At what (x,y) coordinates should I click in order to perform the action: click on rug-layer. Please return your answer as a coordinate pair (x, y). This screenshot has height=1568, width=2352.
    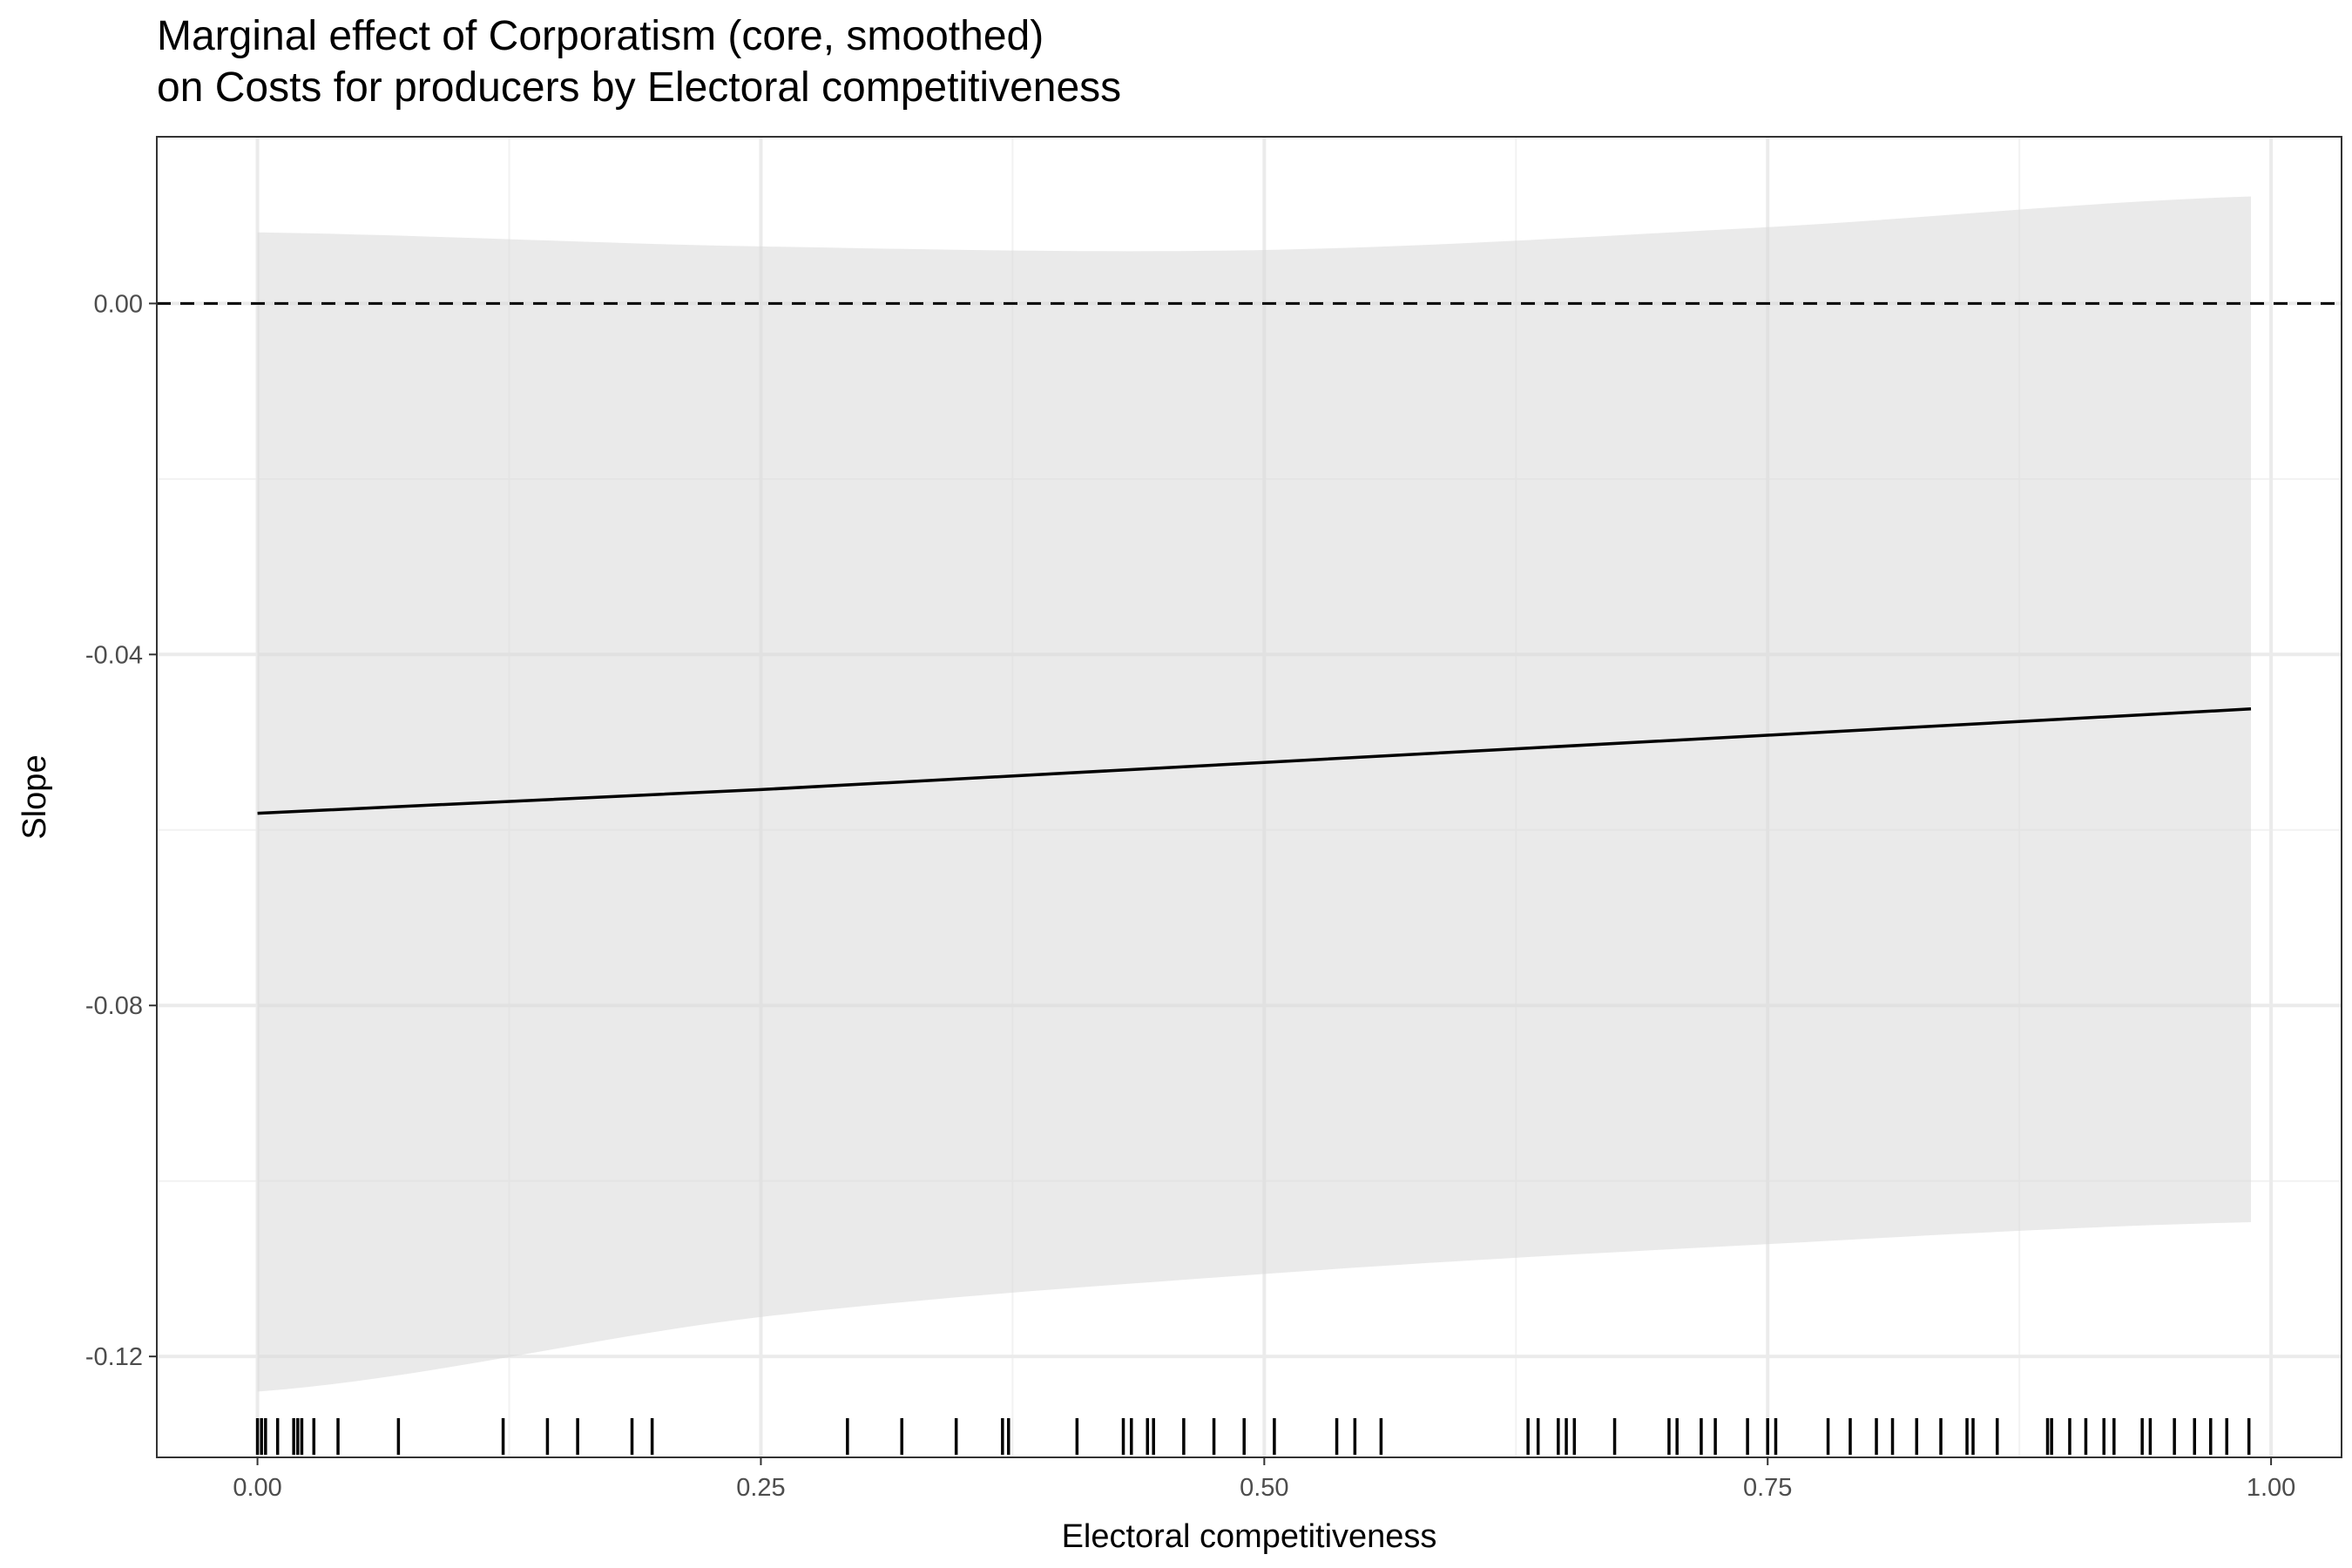
    Looking at the image, I should click on (1253, 1437).